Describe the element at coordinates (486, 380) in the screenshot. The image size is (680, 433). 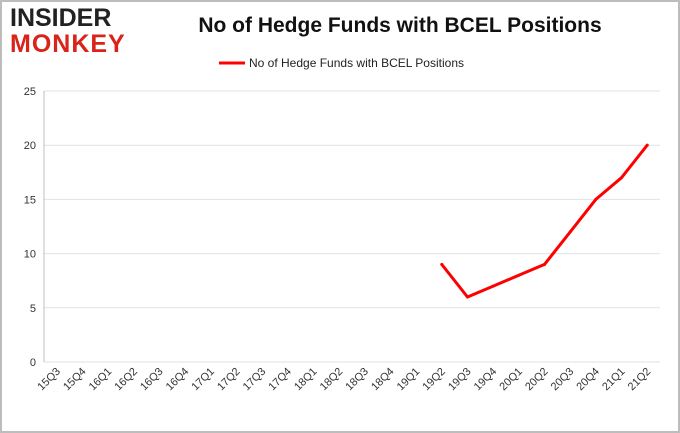
I see `x-tick-label: 19Q4` at that location.